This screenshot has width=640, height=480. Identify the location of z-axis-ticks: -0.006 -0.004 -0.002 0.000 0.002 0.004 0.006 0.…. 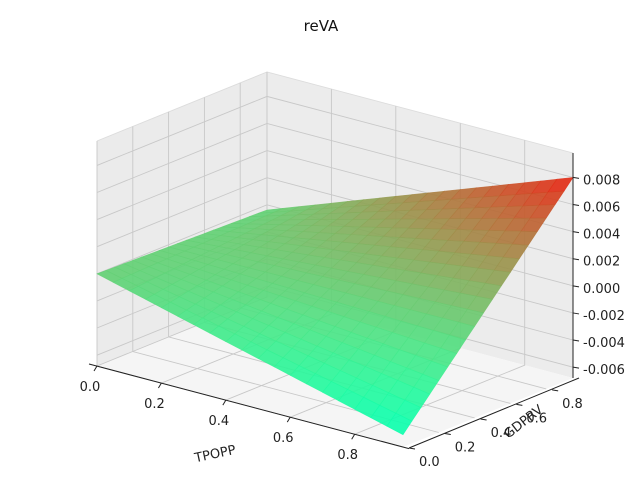
(598, 275).